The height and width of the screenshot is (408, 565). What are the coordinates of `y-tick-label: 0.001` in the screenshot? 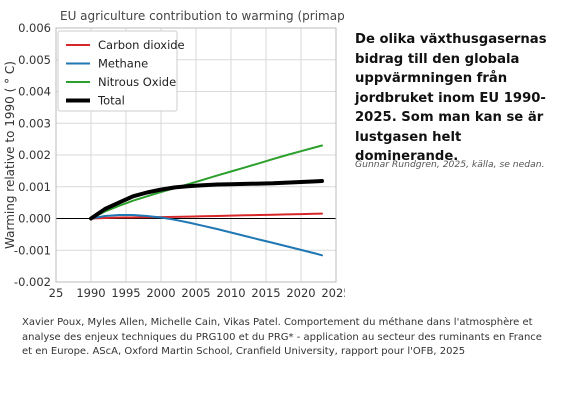 It's located at (34, 187).